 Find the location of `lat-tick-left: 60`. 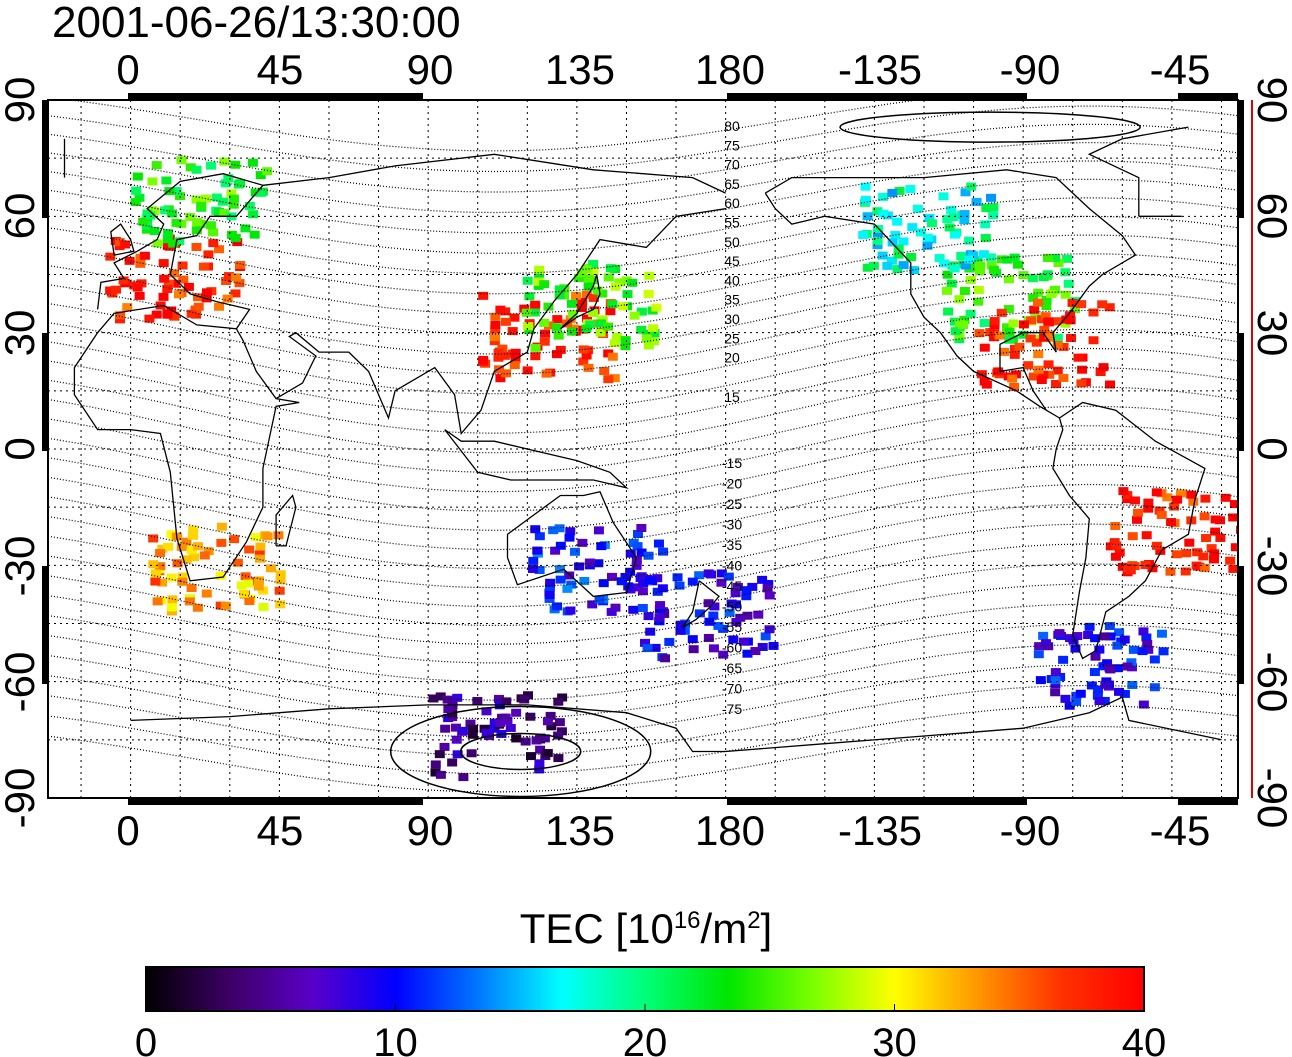

lat-tick-left: 60 is located at coordinates (21, 216).